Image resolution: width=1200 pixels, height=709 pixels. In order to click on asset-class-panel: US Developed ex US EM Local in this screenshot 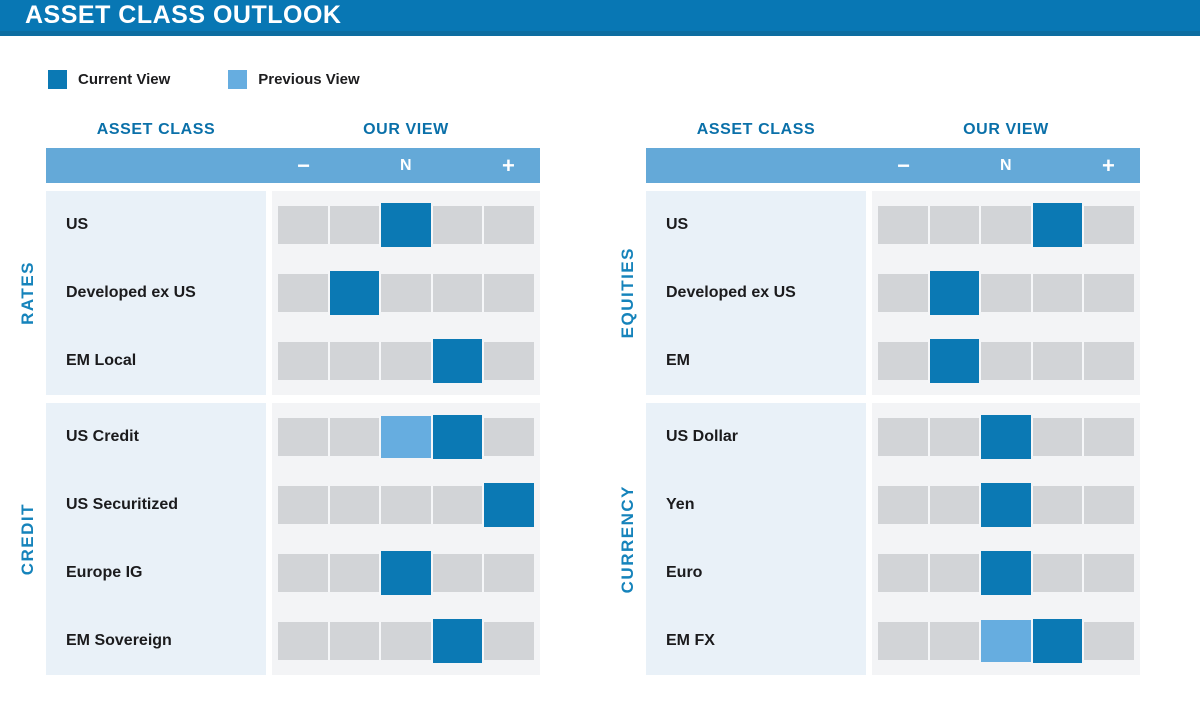, I will do `click(156, 293)`.